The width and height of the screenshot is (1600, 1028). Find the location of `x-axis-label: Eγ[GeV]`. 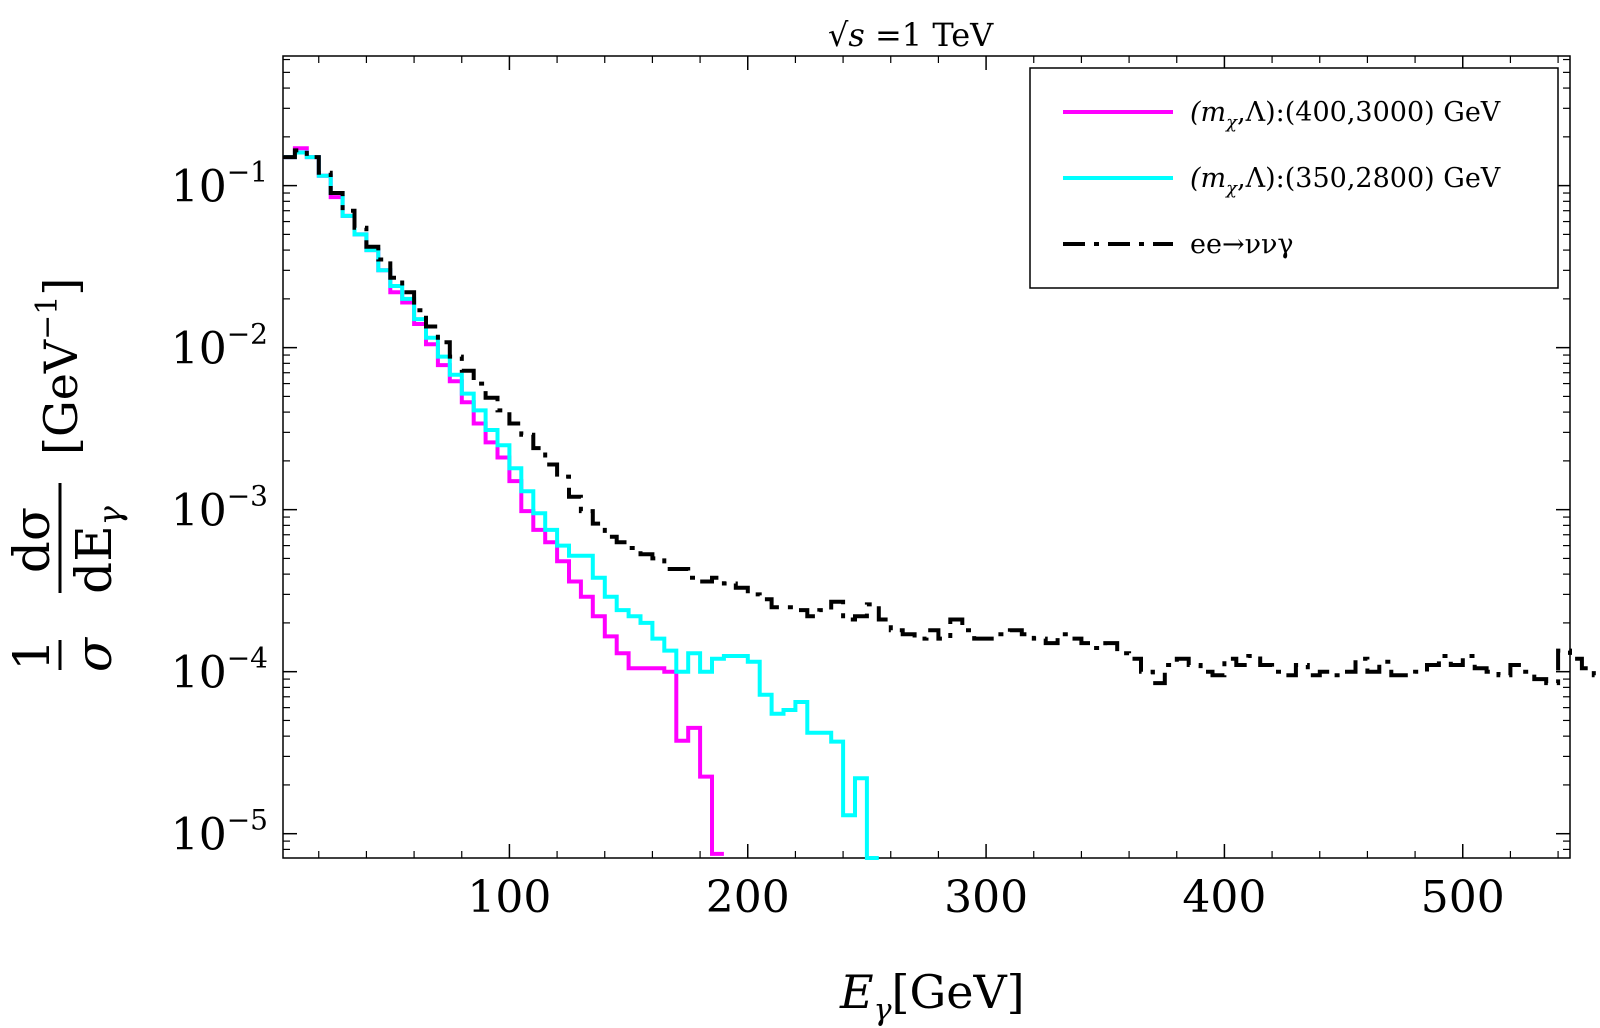

x-axis-label: Eγ[GeV] is located at coordinates (932, 996).